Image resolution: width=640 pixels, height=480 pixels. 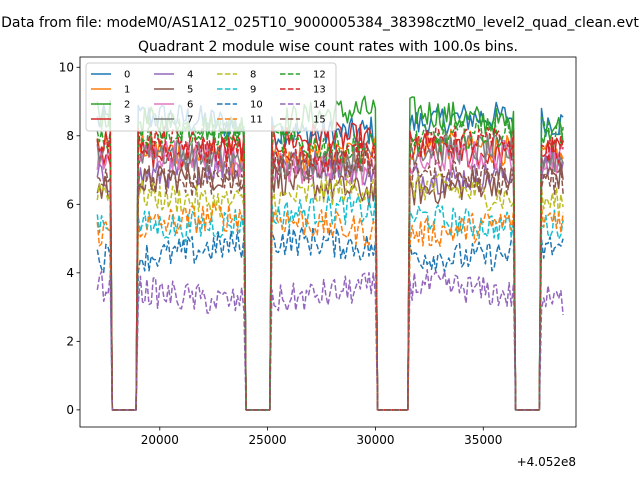 I want to click on y-tick-label: 2, so click(x=70, y=341).